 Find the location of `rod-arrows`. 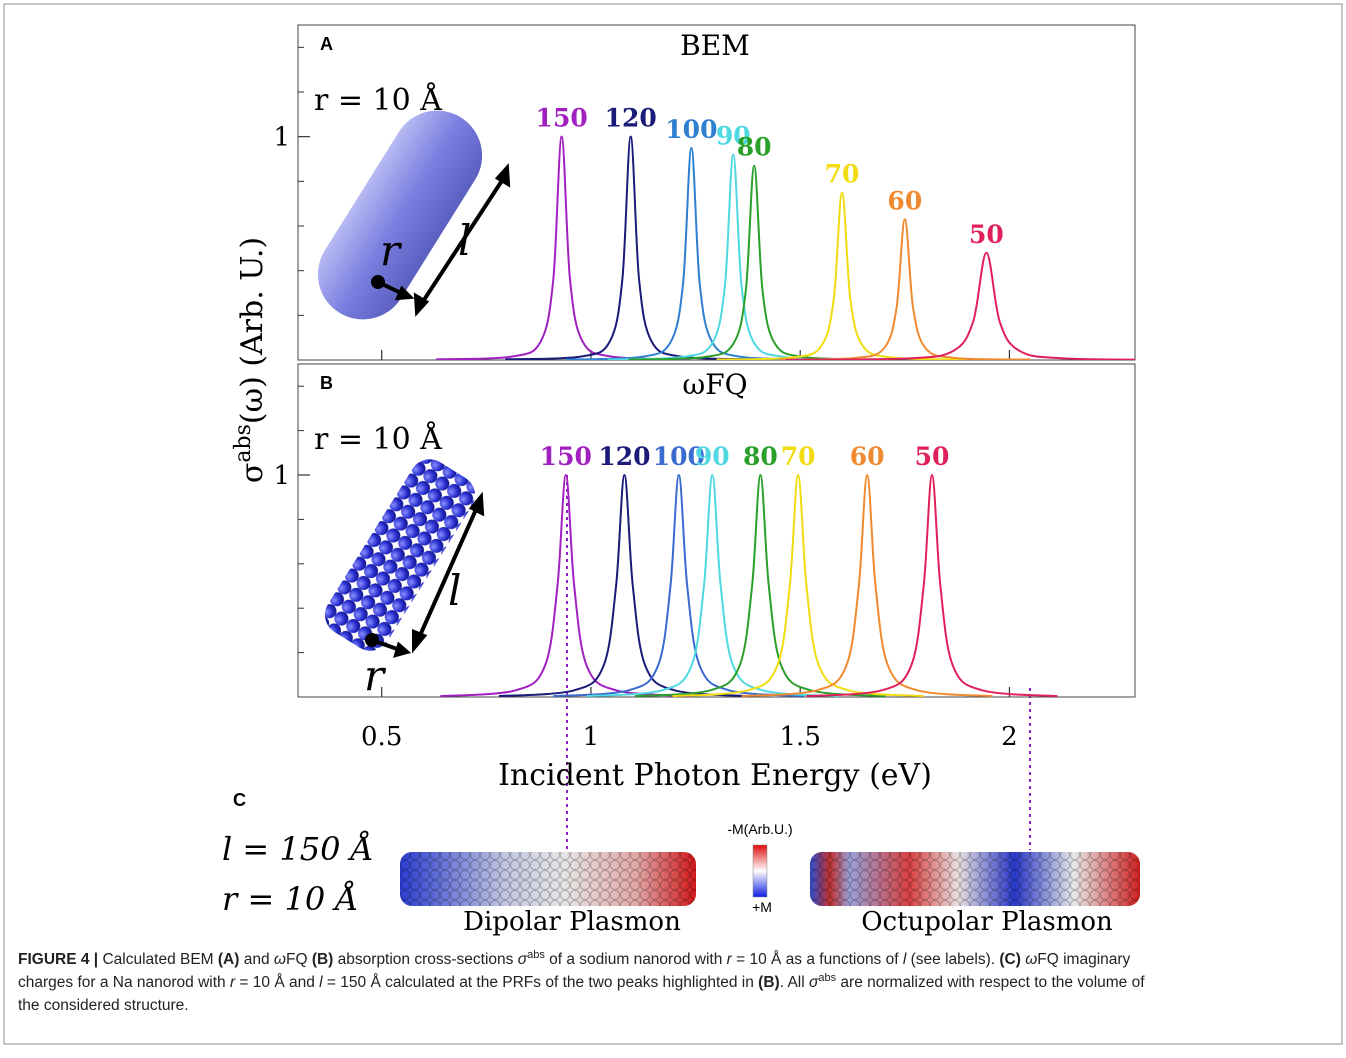

rod-arrows is located at coordinates (438, 410).